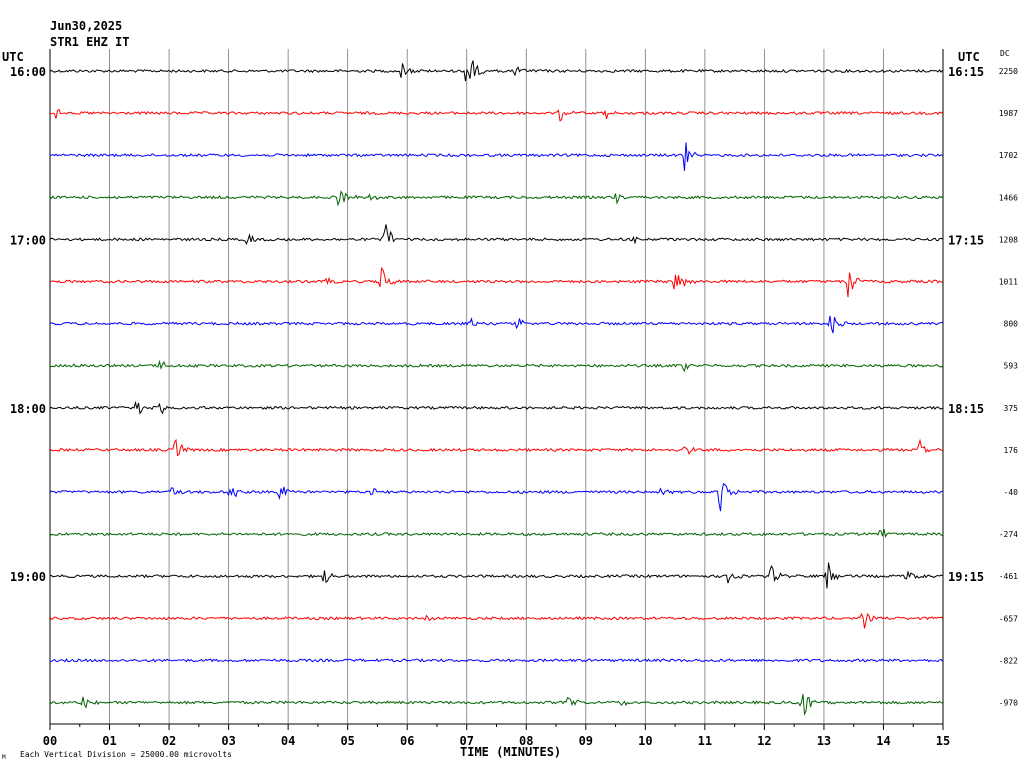  I want to click on dc-offset-label: -40, so click(1011, 492).